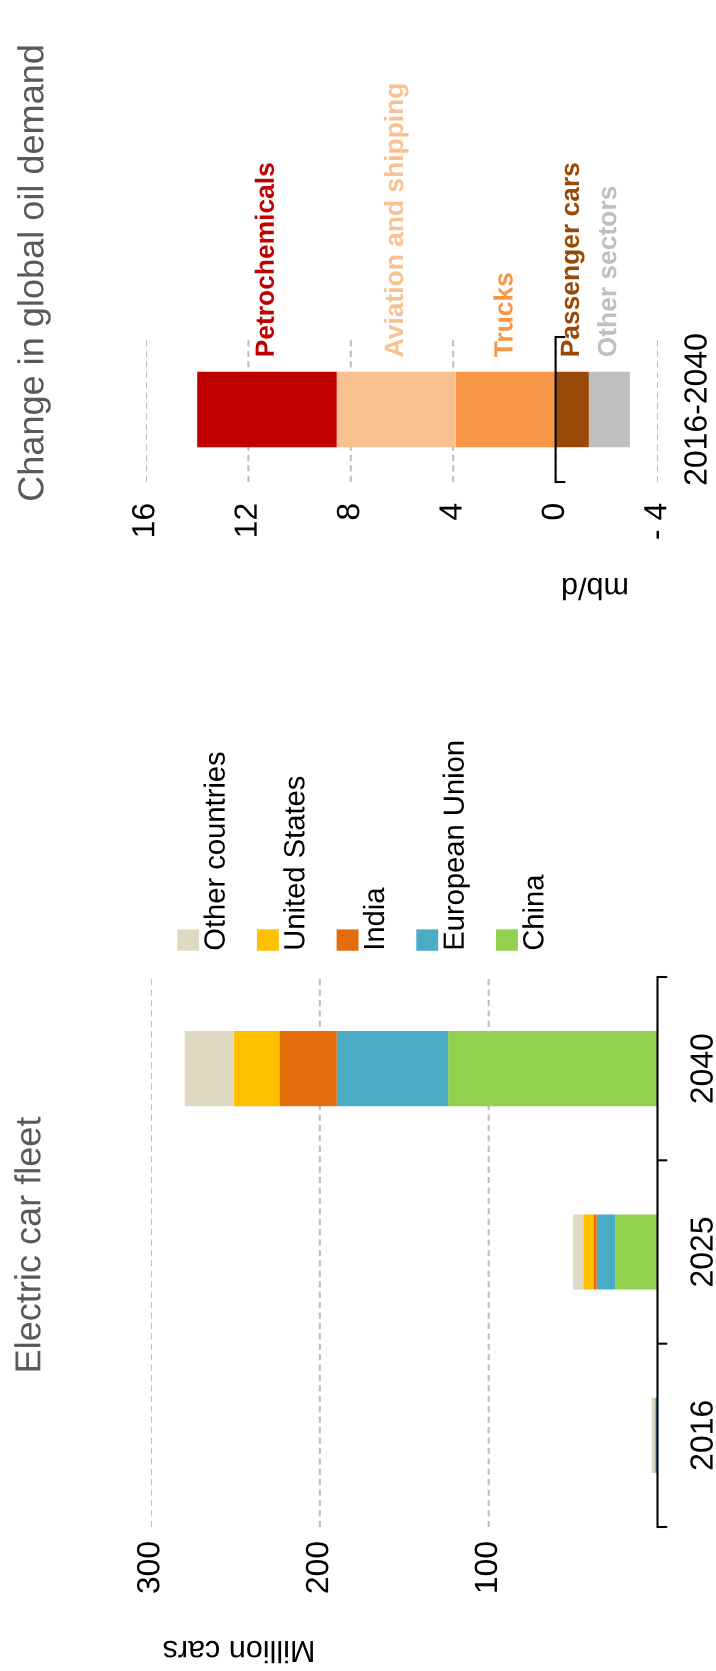  Describe the element at coordinates (695, 409) in the screenshot. I see `y-tick-label: 2016-2040` at that location.